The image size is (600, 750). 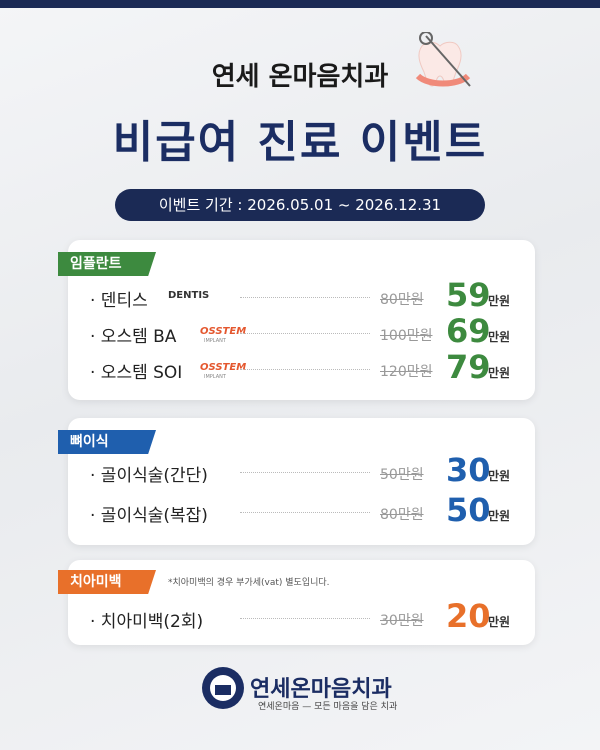 I want to click on section-tag: 뼈이식, so click(x=107, y=442).